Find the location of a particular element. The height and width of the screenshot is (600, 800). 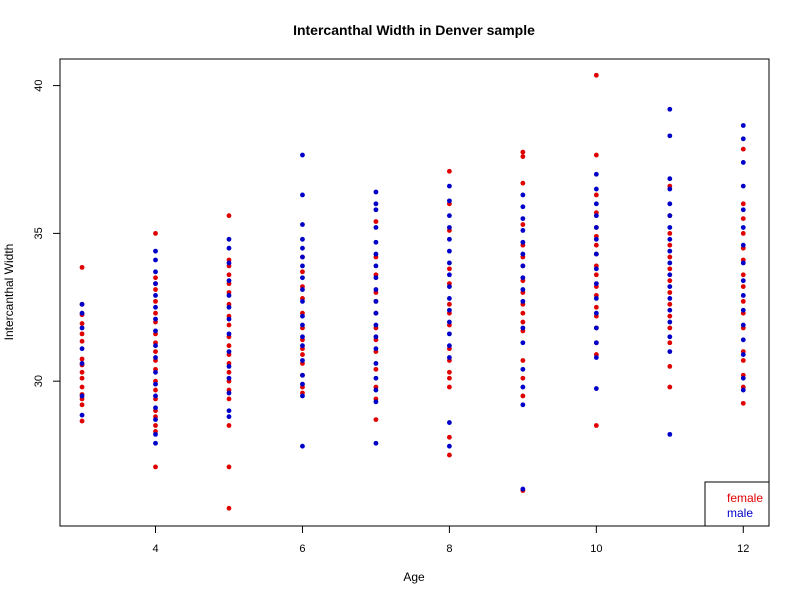

x-tick-label: 6 is located at coordinates (302, 549).